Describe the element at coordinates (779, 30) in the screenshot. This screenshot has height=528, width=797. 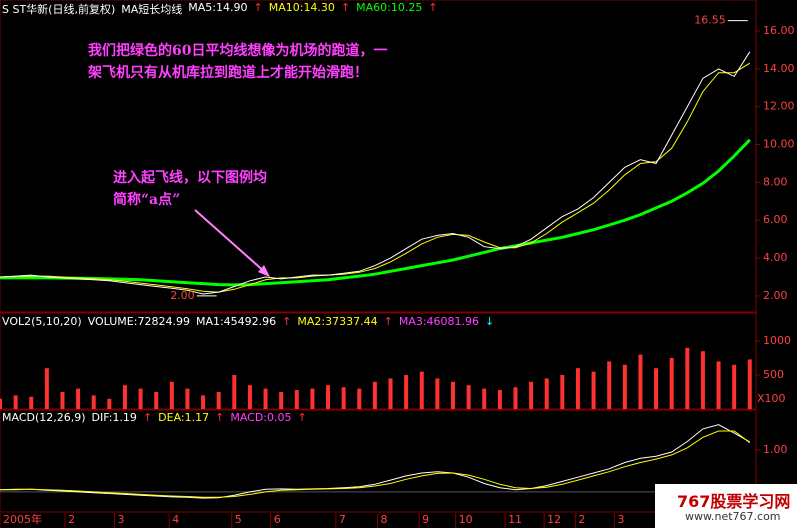
I see `y-tick-label: 16.00` at that location.